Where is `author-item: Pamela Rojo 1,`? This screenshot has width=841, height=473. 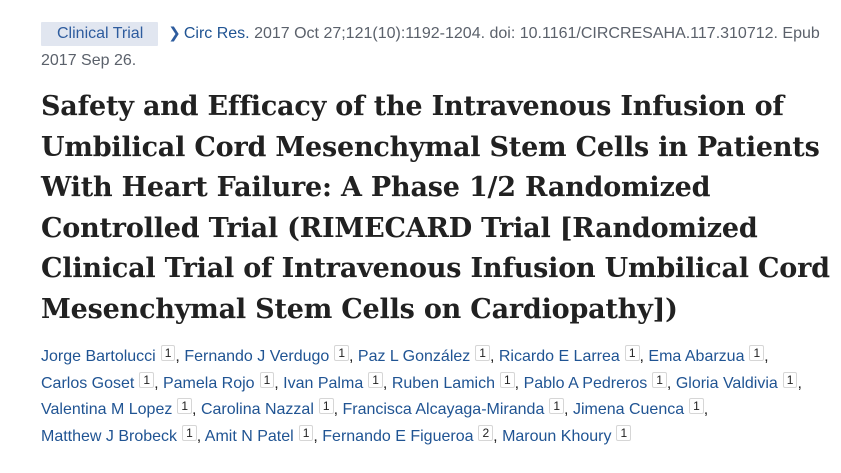
author-item: Pamela Rojo 1, is located at coordinates (220, 381).